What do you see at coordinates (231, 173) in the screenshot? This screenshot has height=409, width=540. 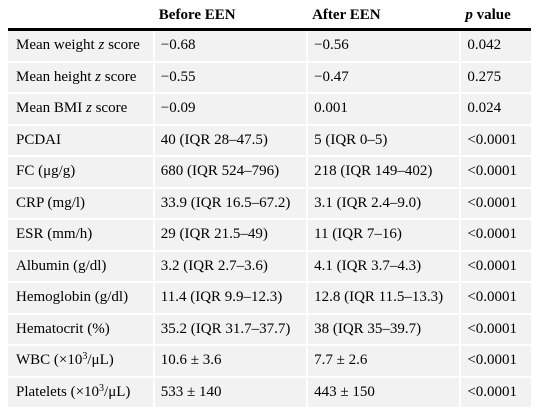 I see `cell-before: 680 (IQR 524–796)` at bounding box center [231, 173].